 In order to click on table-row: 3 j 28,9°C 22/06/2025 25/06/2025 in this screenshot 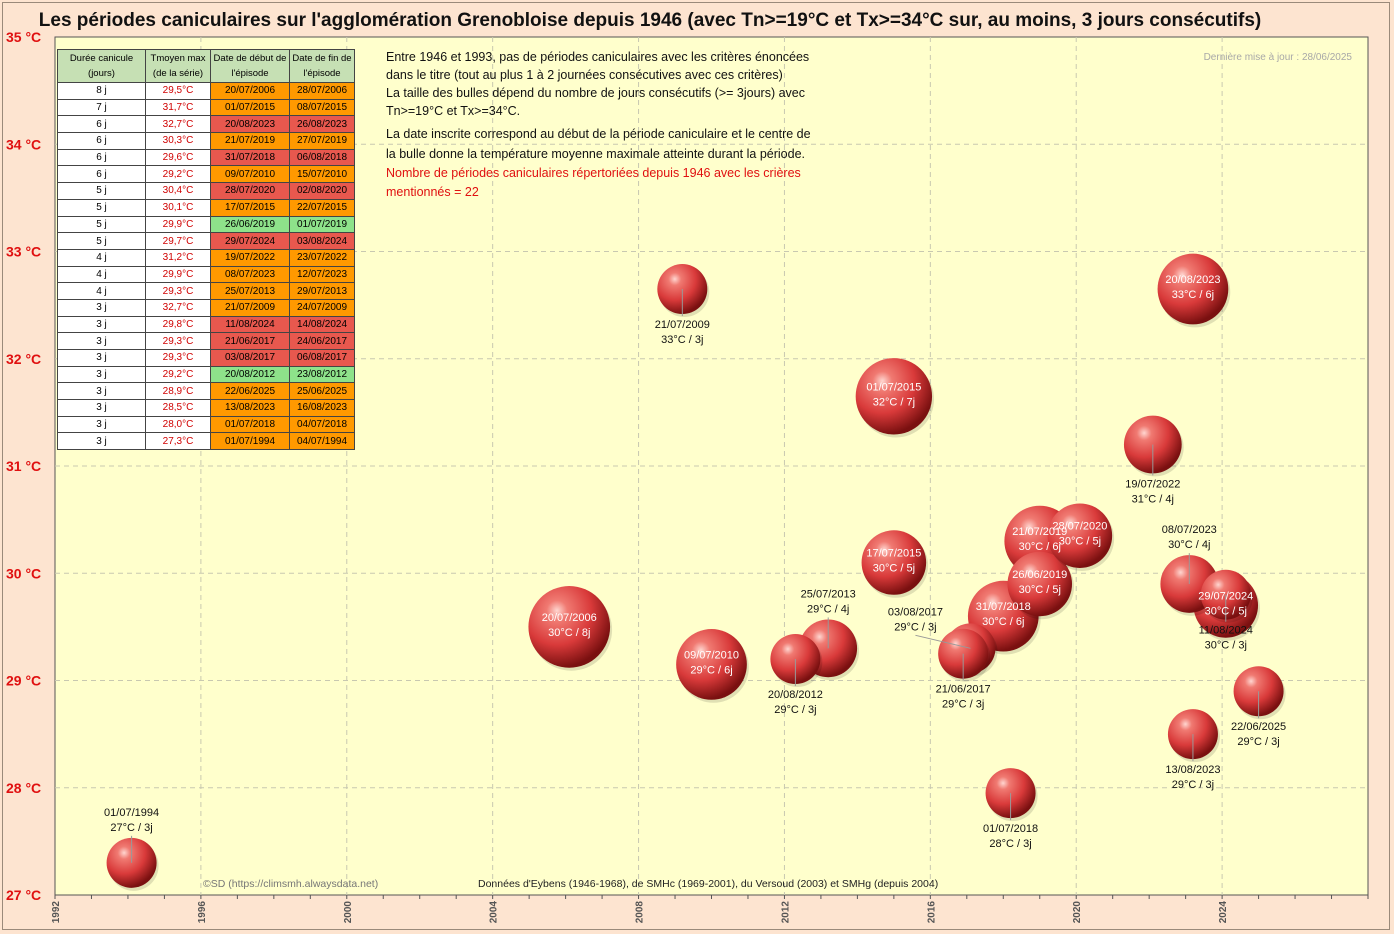, I will do `click(206, 391)`.